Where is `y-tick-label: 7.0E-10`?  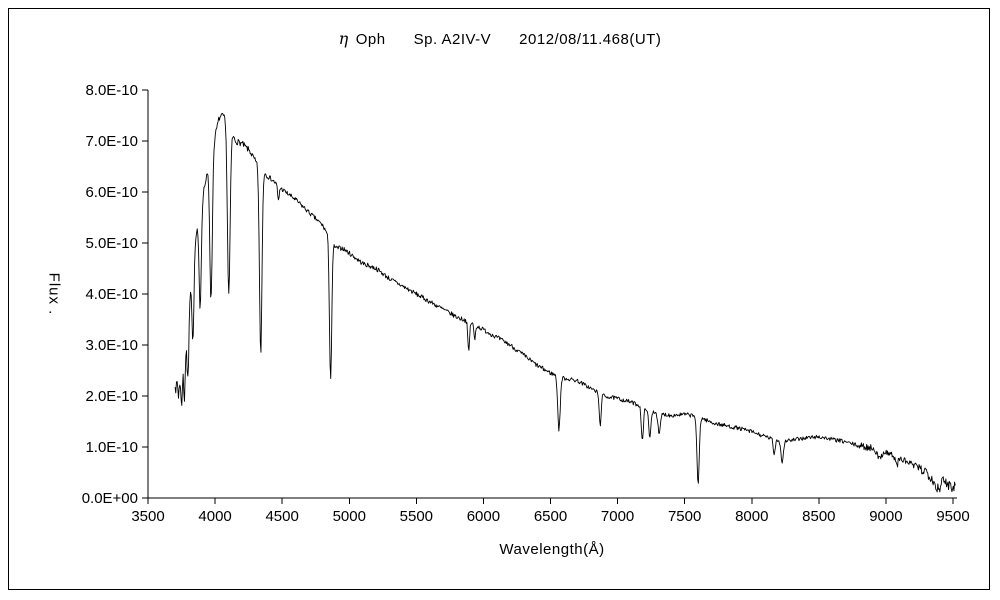 y-tick-label: 7.0E-10 is located at coordinates (111, 141).